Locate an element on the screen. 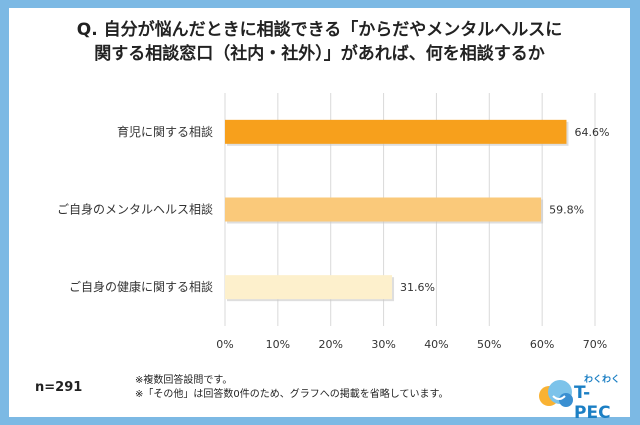 The height and width of the screenshot is (425, 640). value-label: 31.6% is located at coordinates (417, 287).